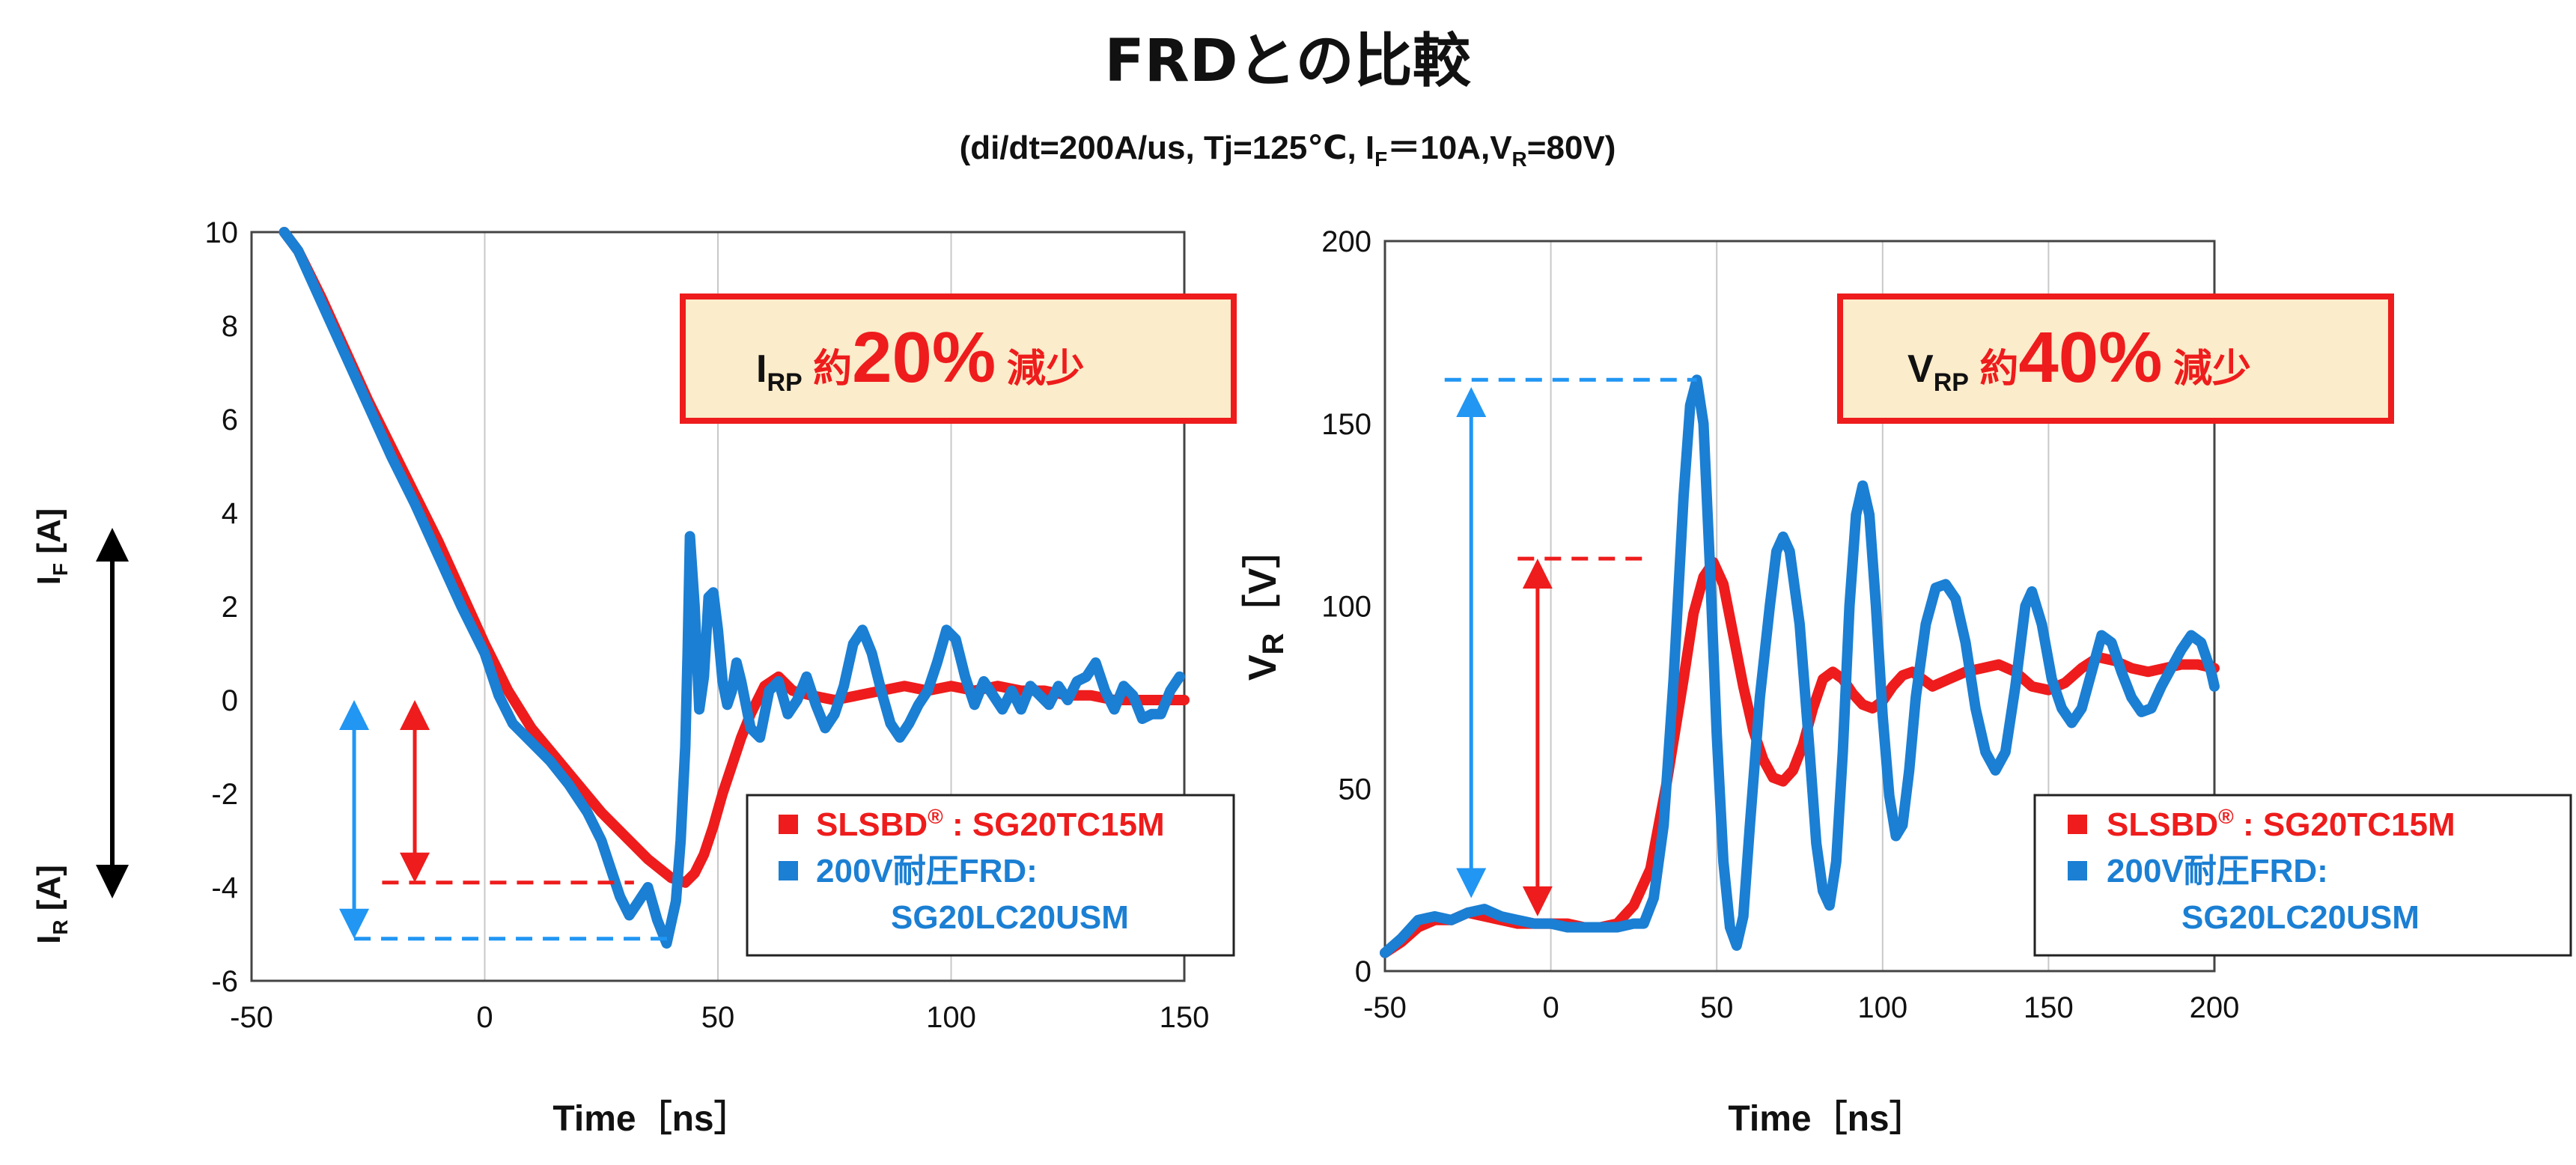  What do you see at coordinates (230, 420) in the screenshot?
I see `left-y-tick-label: 6` at bounding box center [230, 420].